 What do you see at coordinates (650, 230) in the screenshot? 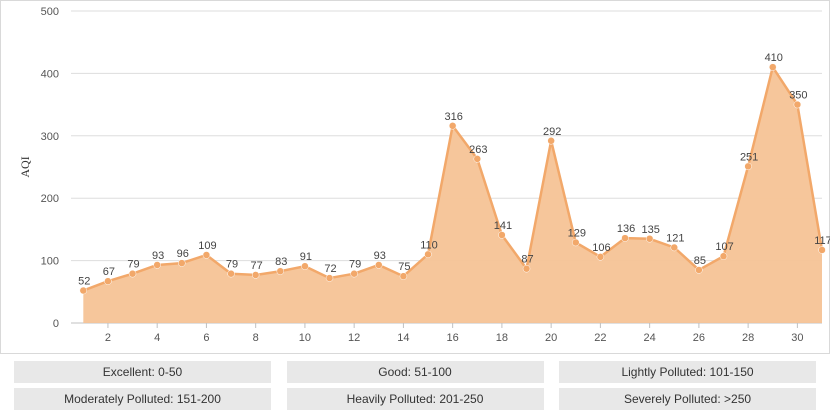
I see `data-label: 135` at bounding box center [650, 230].